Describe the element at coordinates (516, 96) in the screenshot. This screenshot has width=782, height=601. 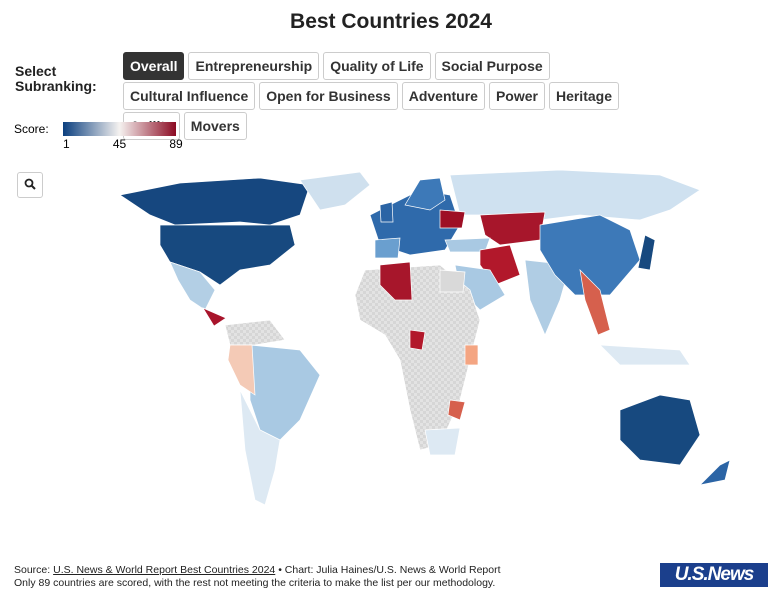
I see `subranking-button: Power` at that location.